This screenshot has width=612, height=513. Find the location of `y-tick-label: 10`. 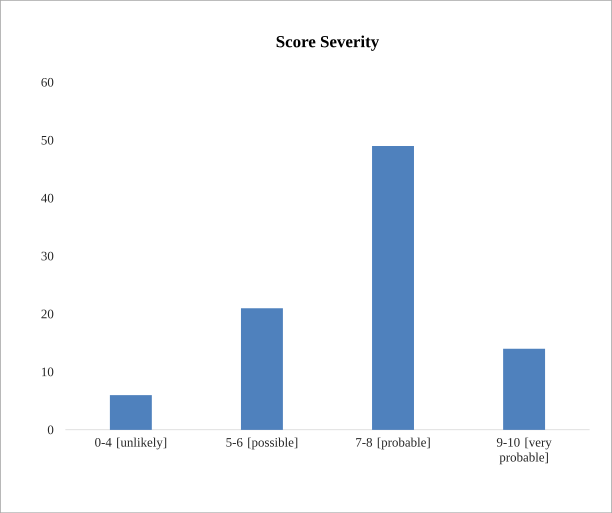

y-tick-label: 10 is located at coordinates (48, 371).